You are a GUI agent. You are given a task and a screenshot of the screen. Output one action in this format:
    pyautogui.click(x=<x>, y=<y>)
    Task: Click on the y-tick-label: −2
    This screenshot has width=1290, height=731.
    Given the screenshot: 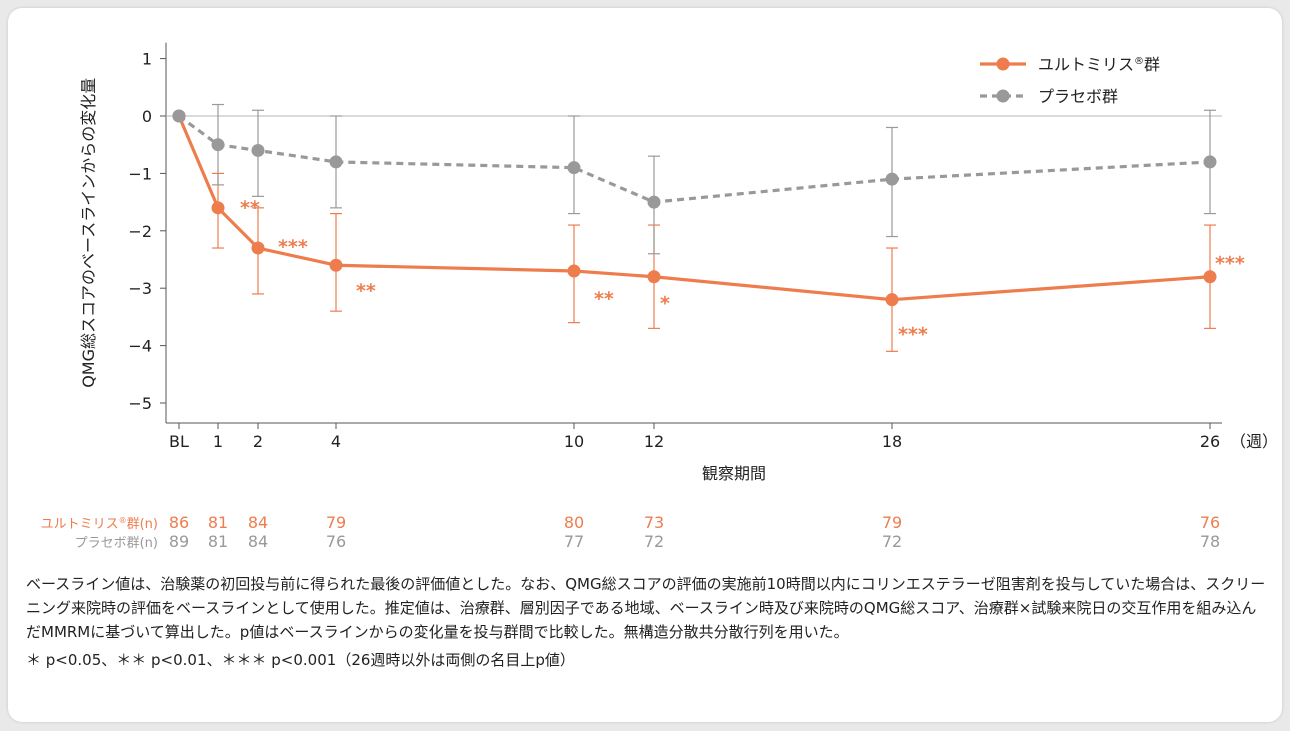 What is the action you would take?
    pyautogui.click(x=140, y=231)
    